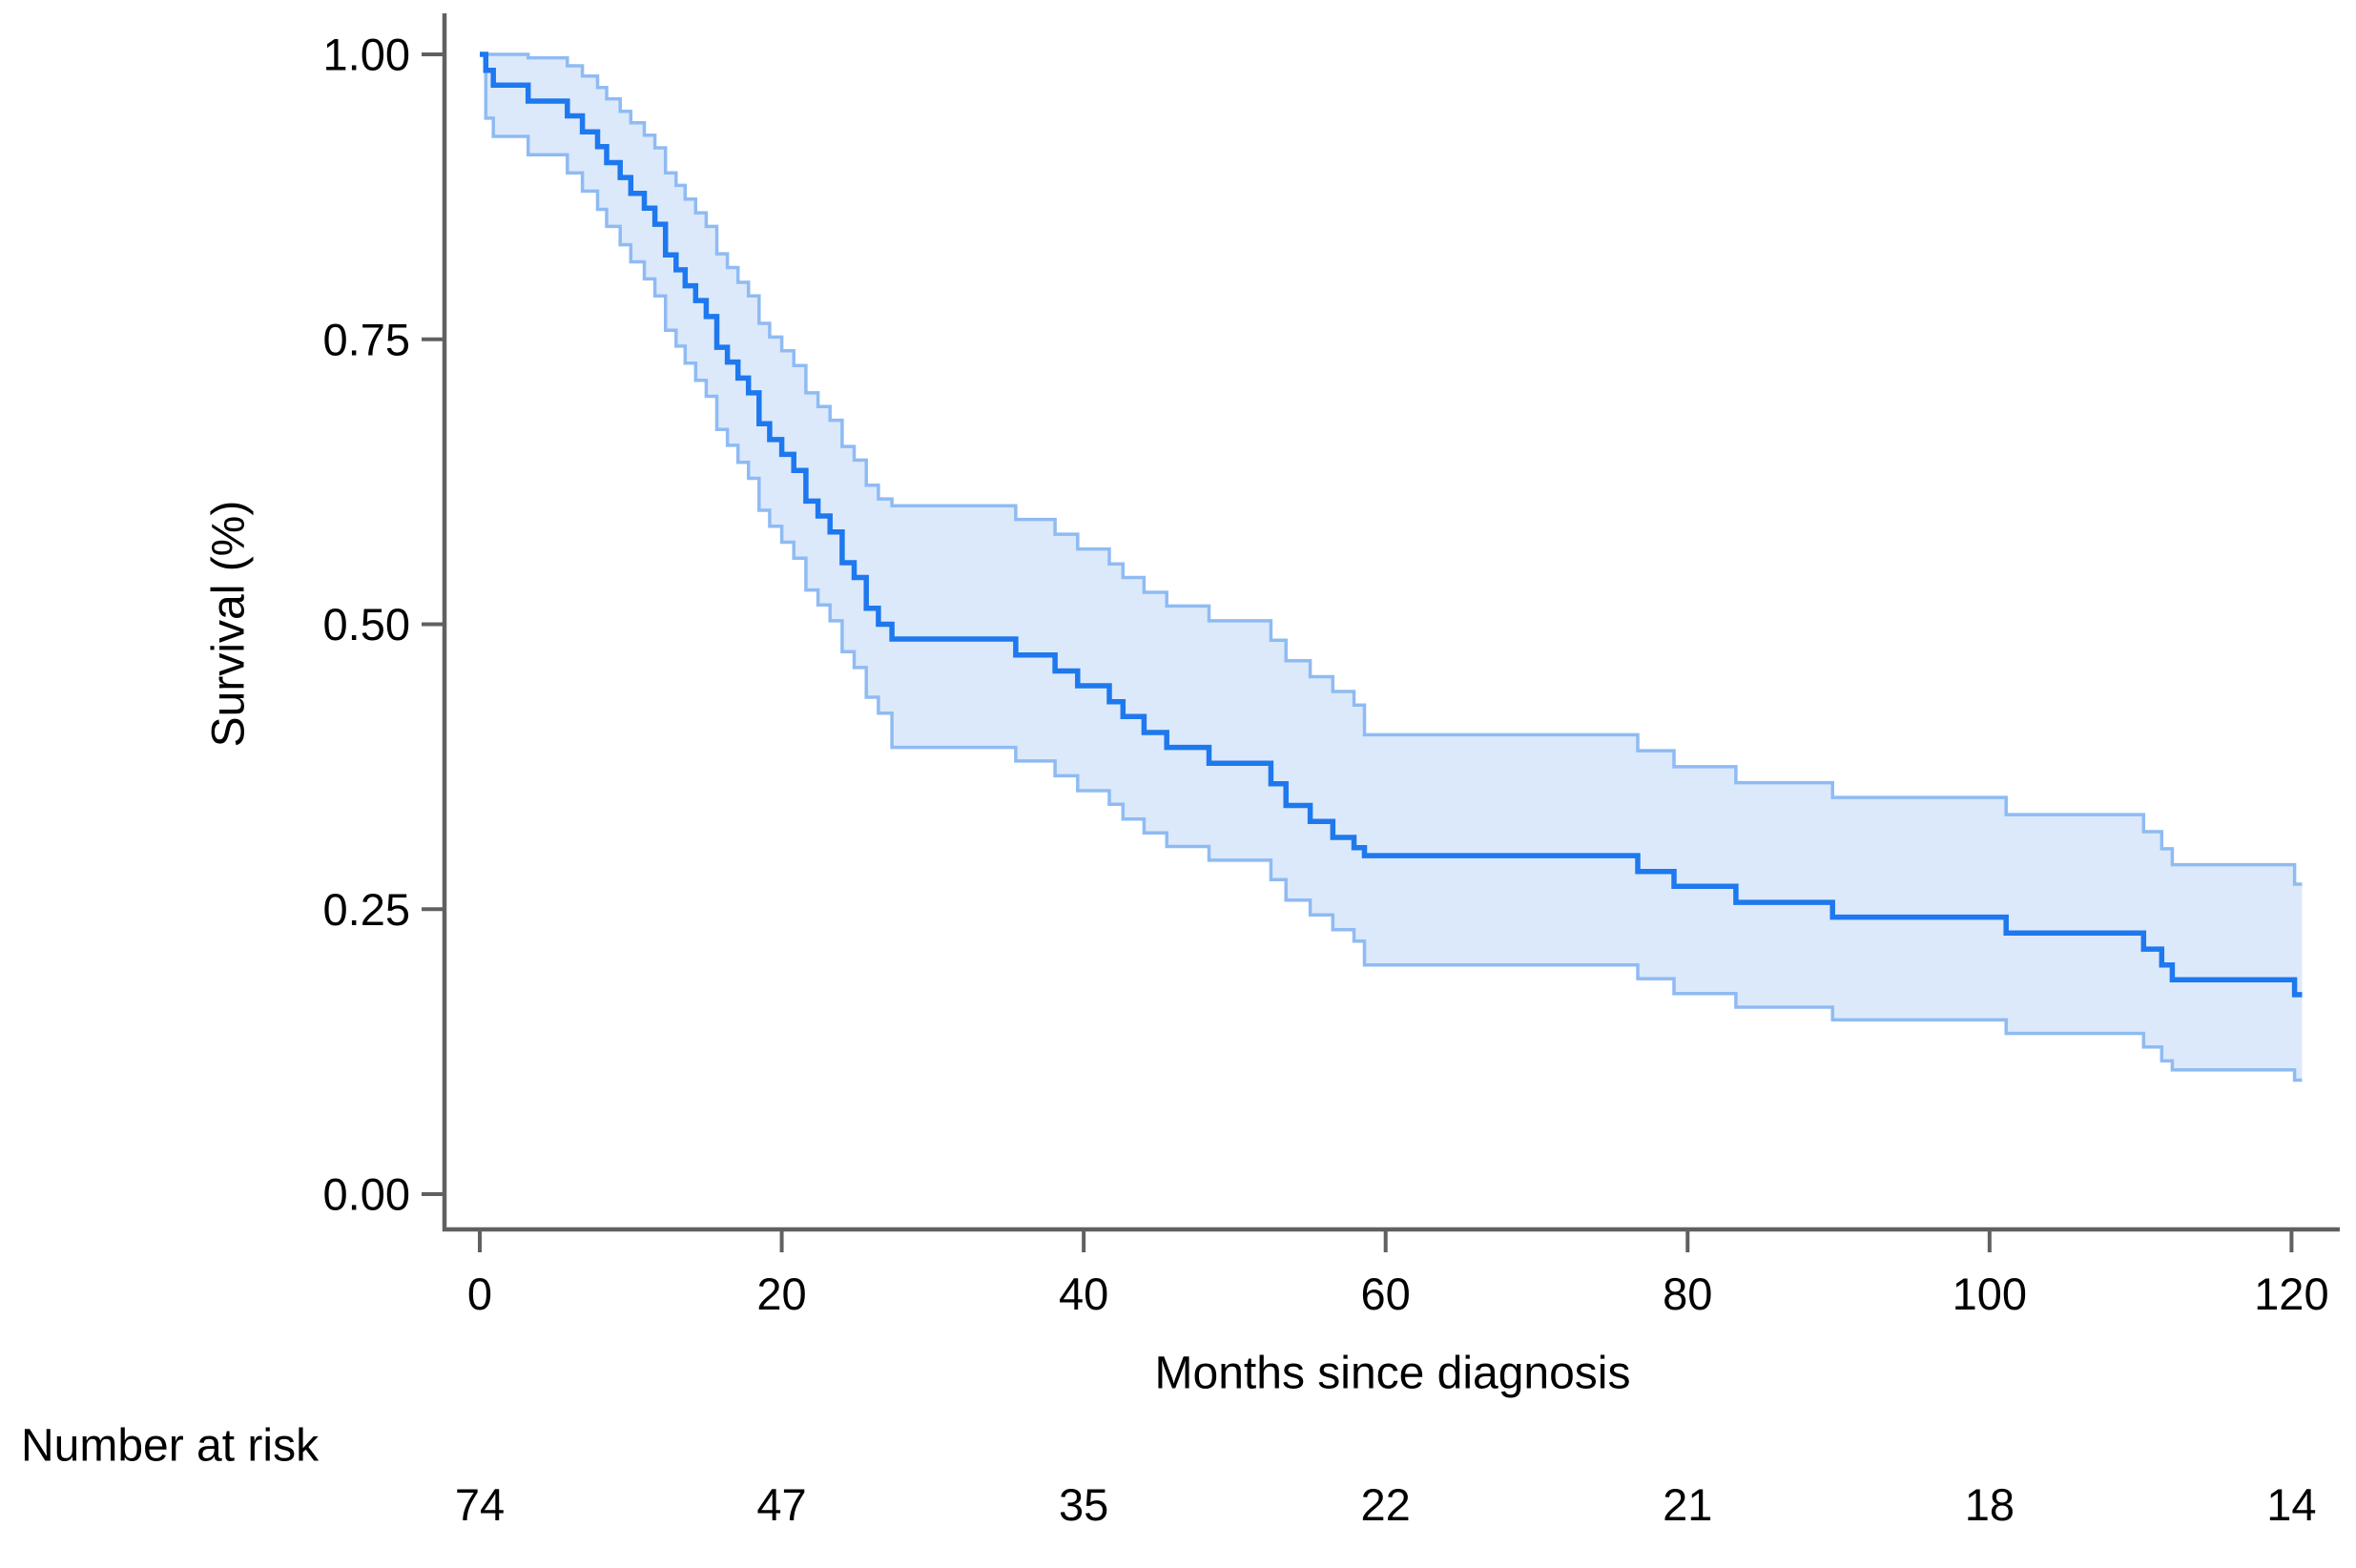 The image size is (2356, 1568). What do you see at coordinates (781, 1504) in the screenshot?
I see `risk-count: 47` at bounding box center [781, 1504].